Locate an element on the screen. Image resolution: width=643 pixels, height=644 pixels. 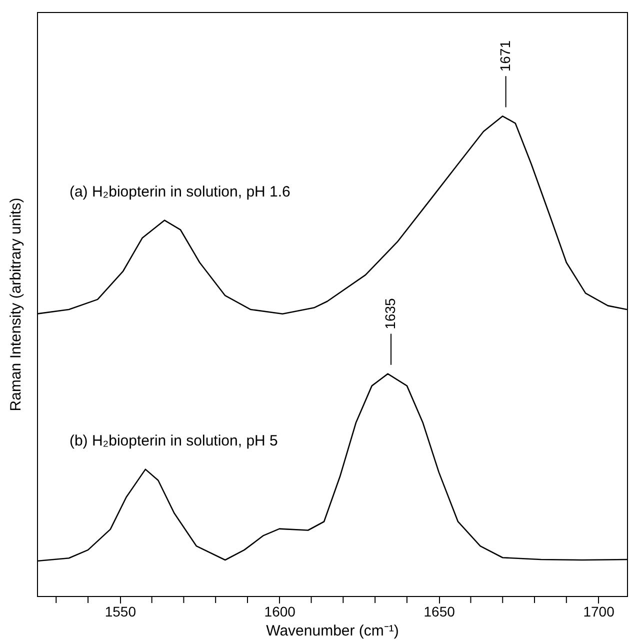
x-tick-label: 1650 is located at coordinates (440, 612).